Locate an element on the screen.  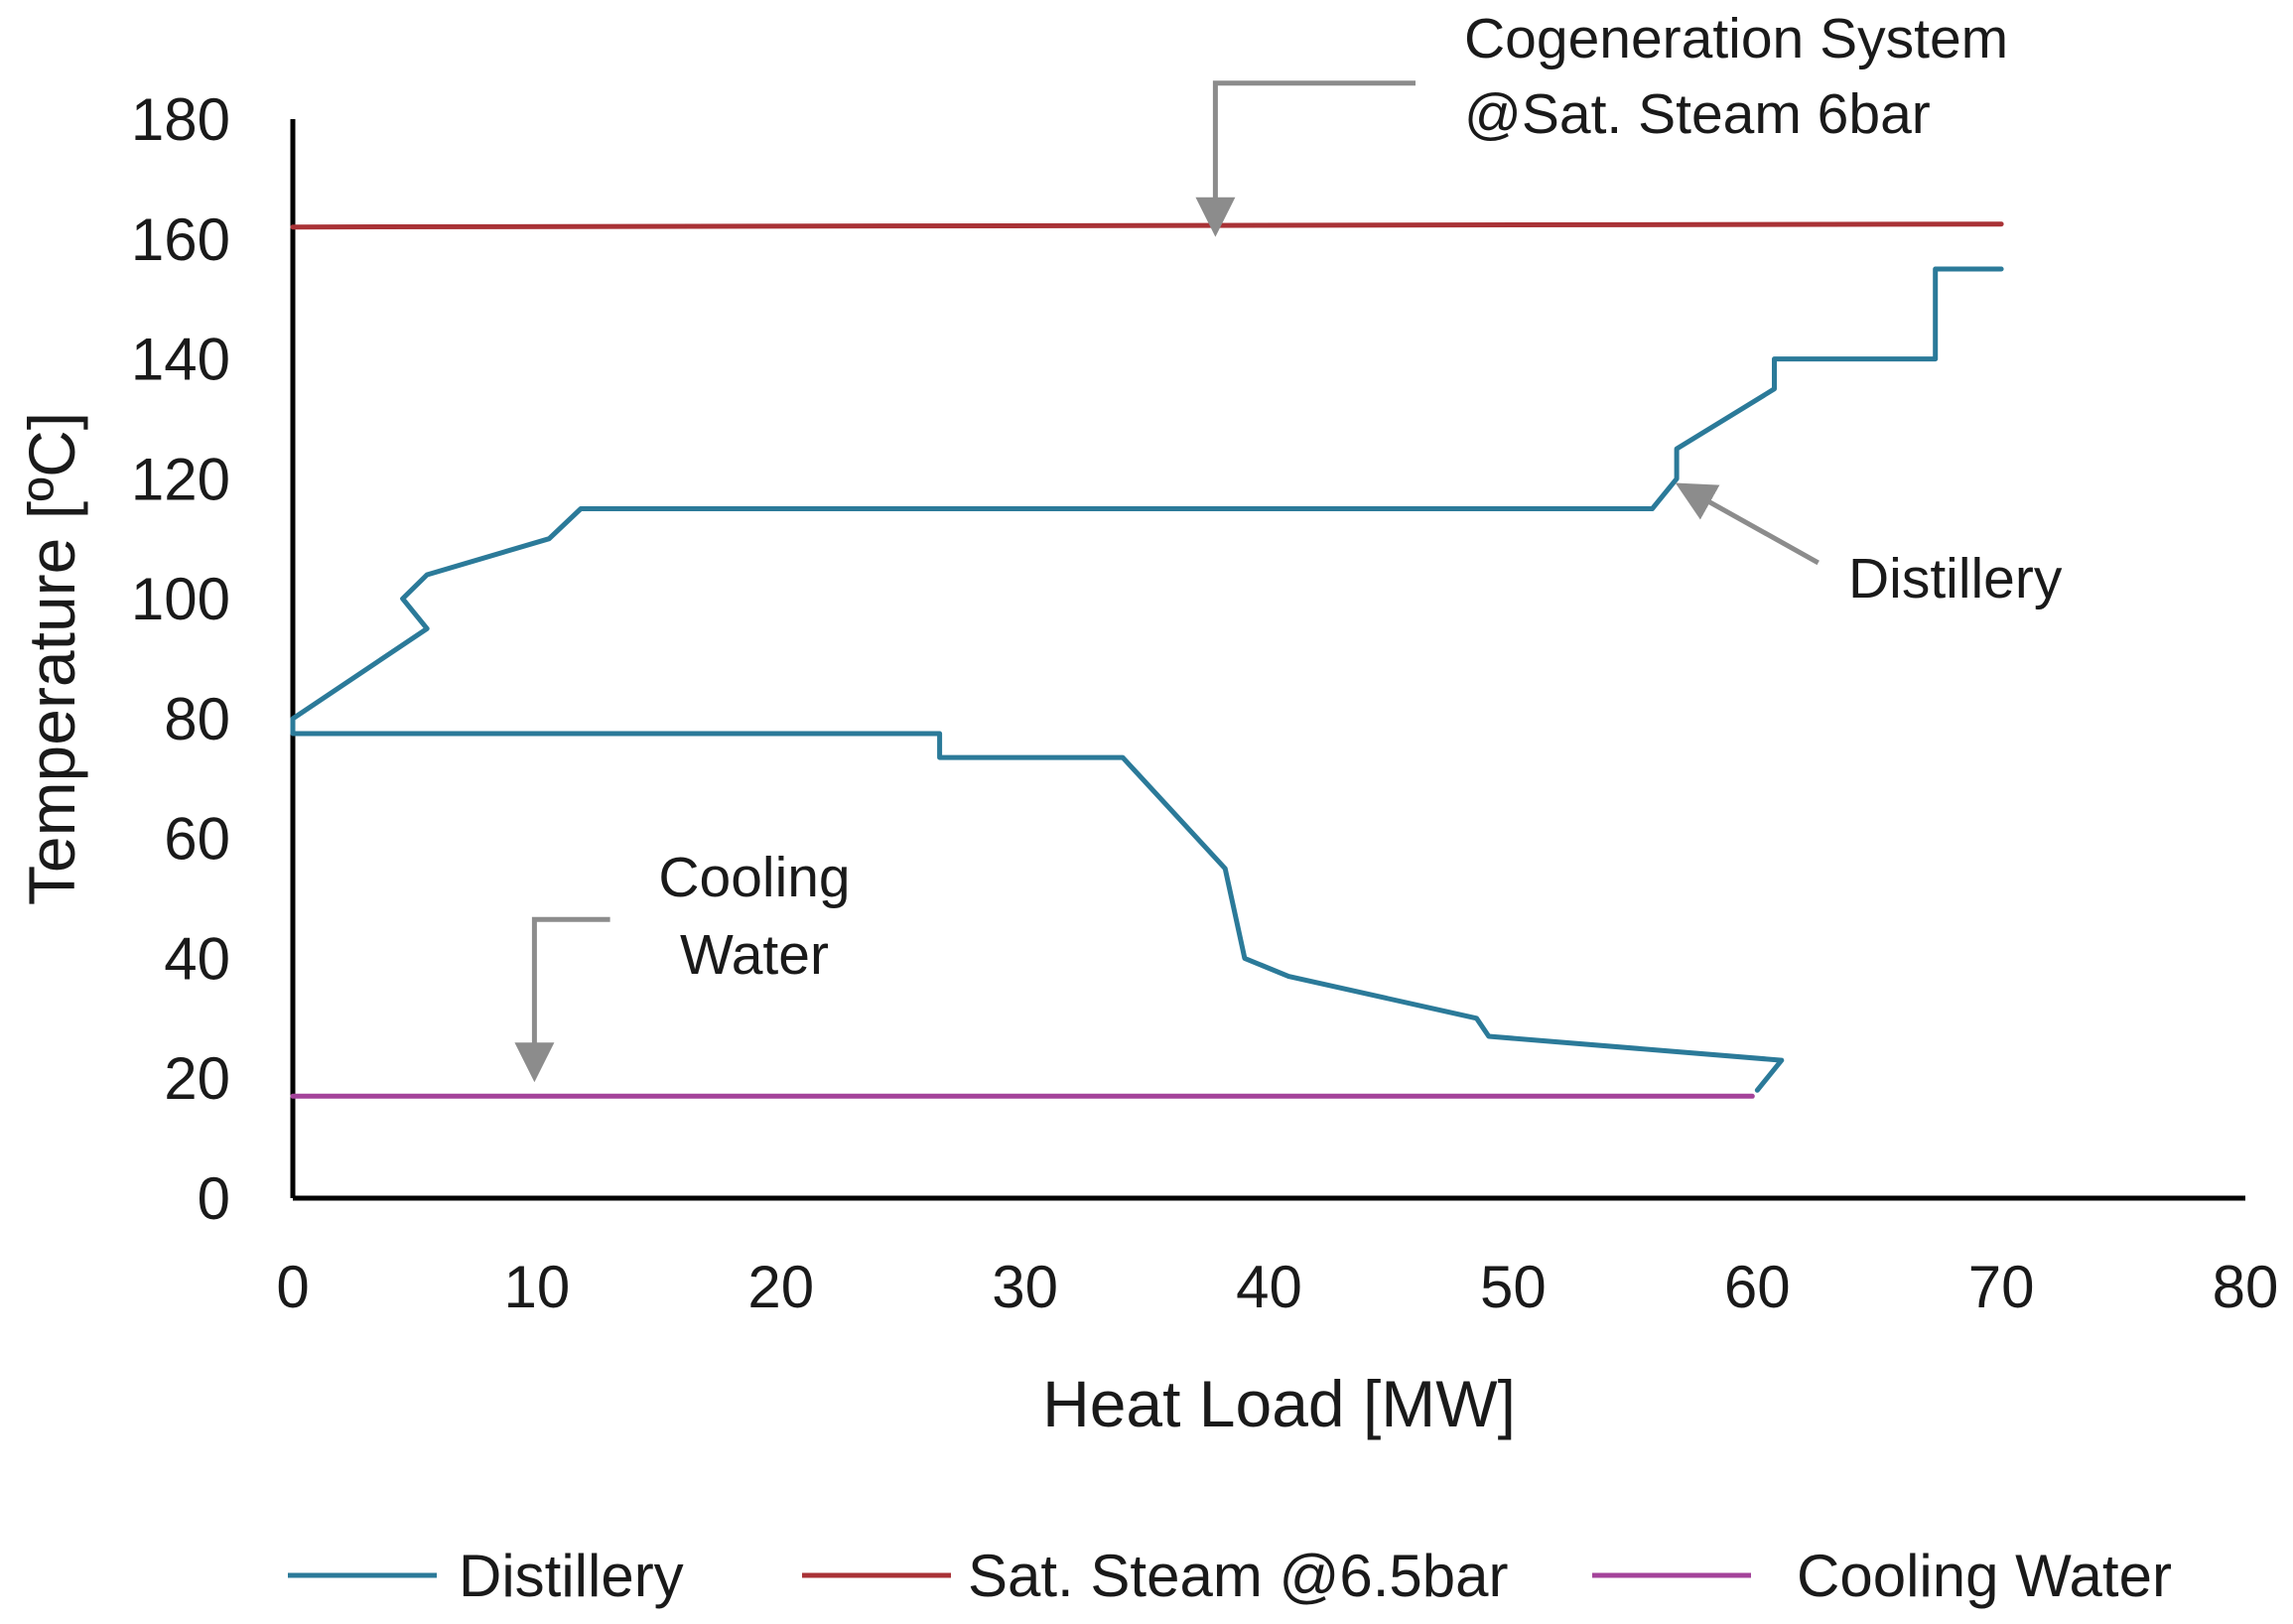
annotation-distillery: Distillery is located at coordinates (1869, 546).